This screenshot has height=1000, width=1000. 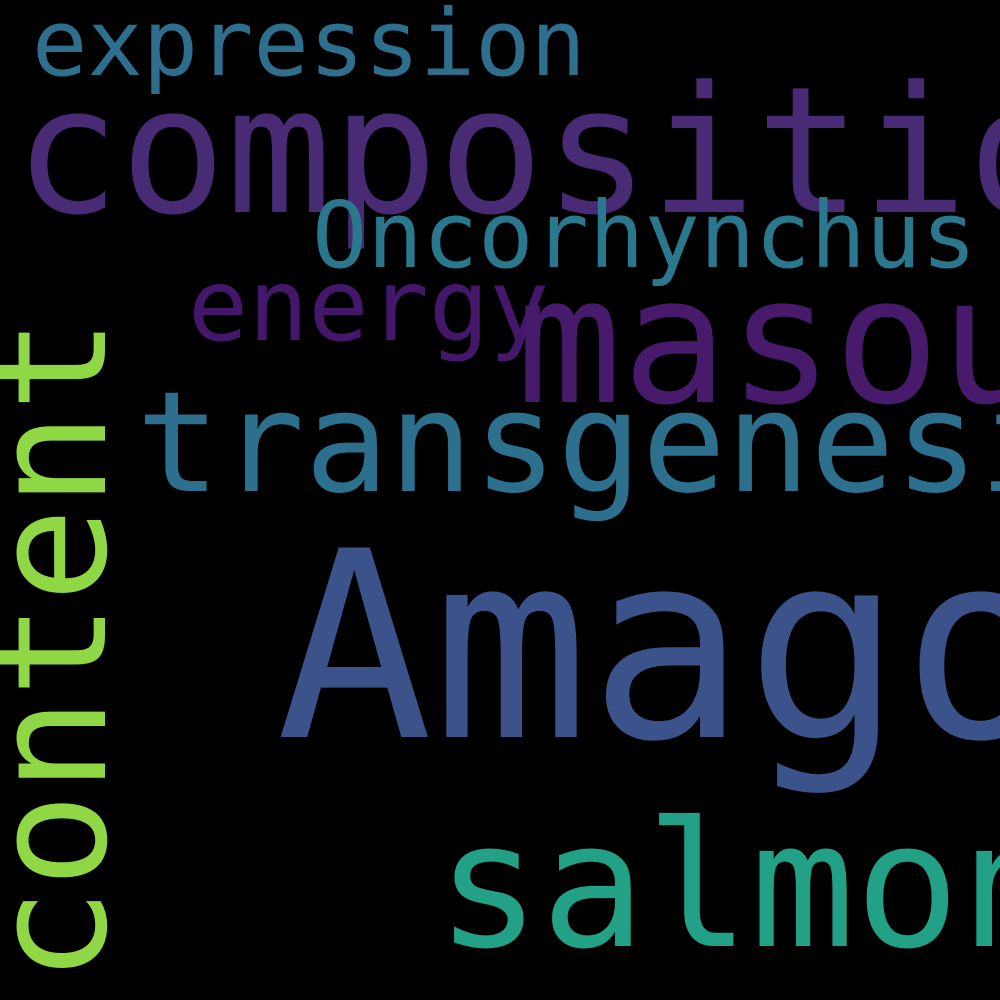 I want to click on word-transgenesis: transgenesis, so click(x=568, y=443).